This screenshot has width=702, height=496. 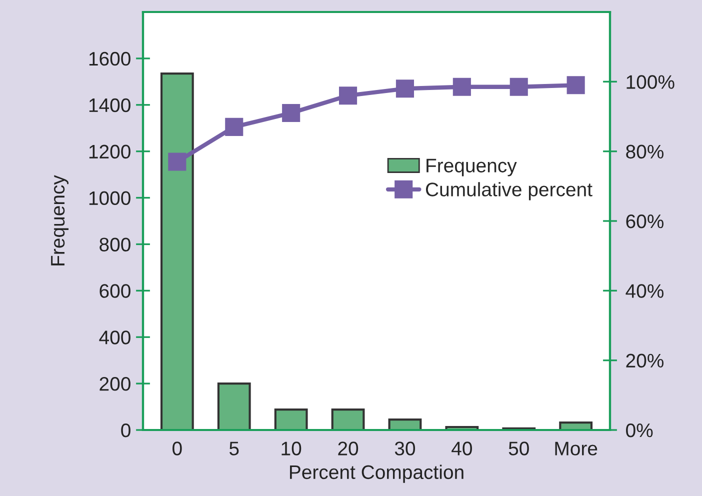 I want to click on x-tick-label: 50, so click(x=518, y=449).